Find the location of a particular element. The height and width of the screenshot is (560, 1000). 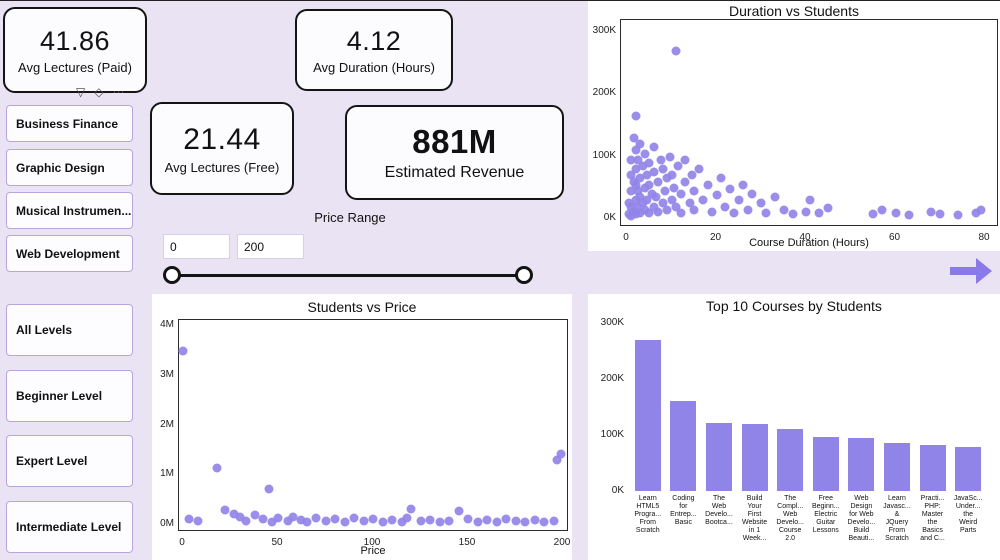

price-max-input is located at coordinates (270, 246).